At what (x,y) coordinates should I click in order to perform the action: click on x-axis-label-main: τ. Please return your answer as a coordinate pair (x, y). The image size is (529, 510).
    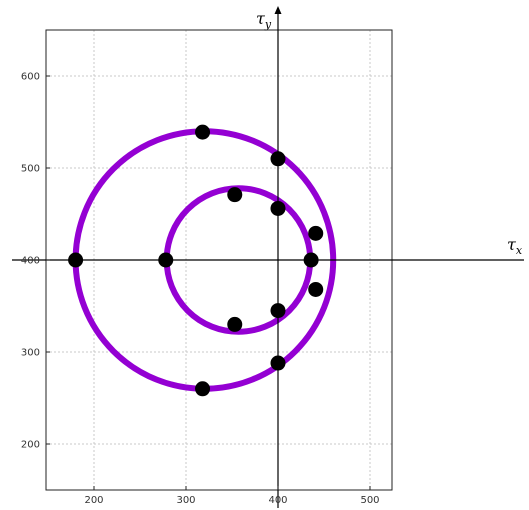
    Looking at the image, I should click on (512, 244).